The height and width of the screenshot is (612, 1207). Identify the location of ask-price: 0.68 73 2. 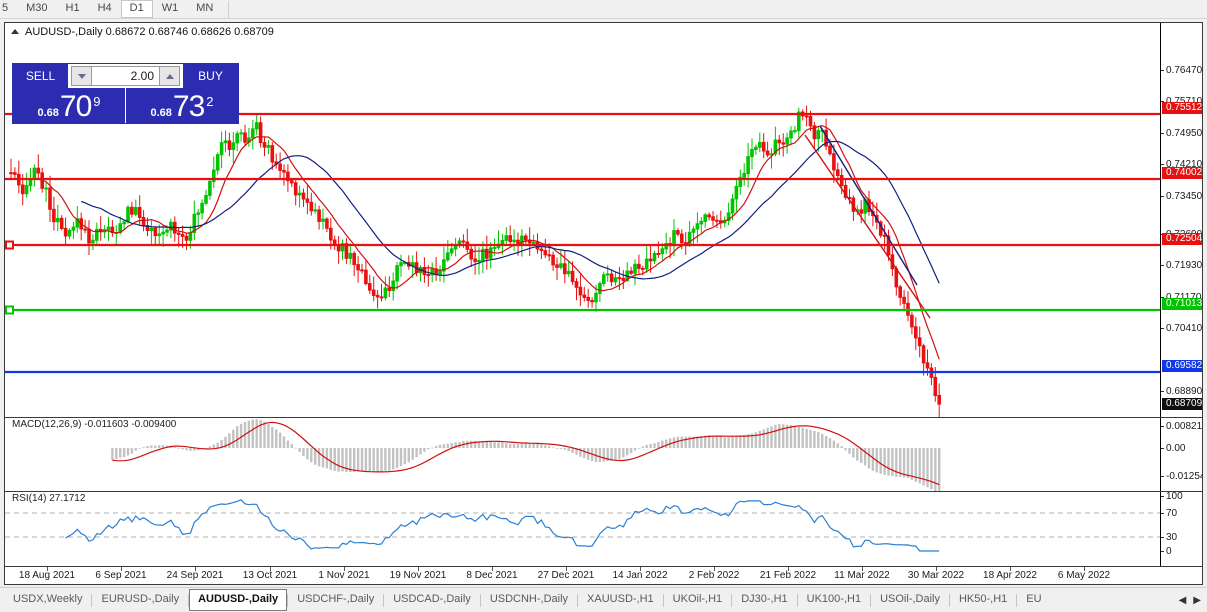
(181, 105).